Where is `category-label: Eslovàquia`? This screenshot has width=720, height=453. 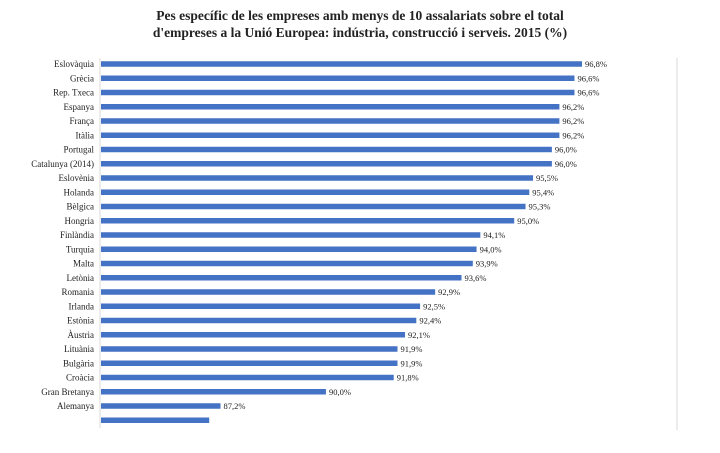
category-label: Eslovàquia is located at coordinates (74, 64).